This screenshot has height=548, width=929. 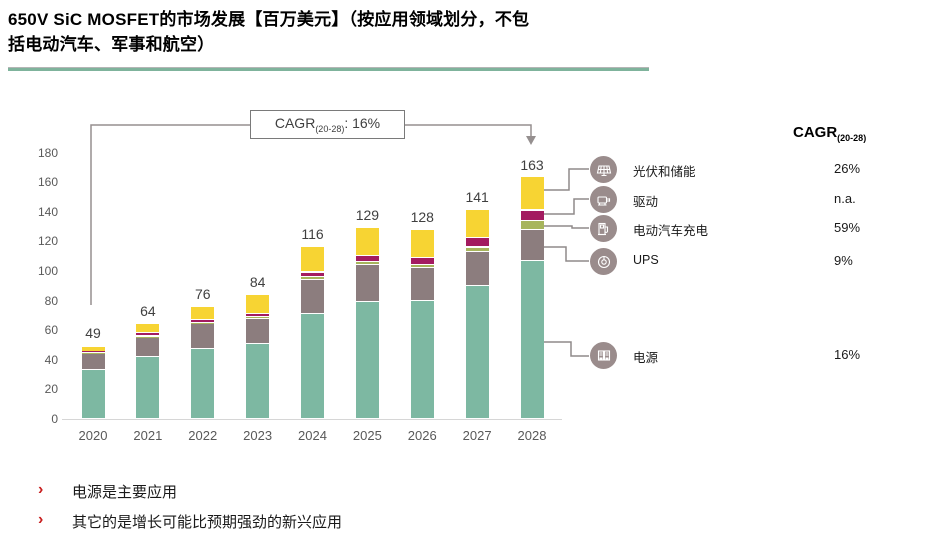 I want to click on legend-item-UPS, so click(x=603, y=261).